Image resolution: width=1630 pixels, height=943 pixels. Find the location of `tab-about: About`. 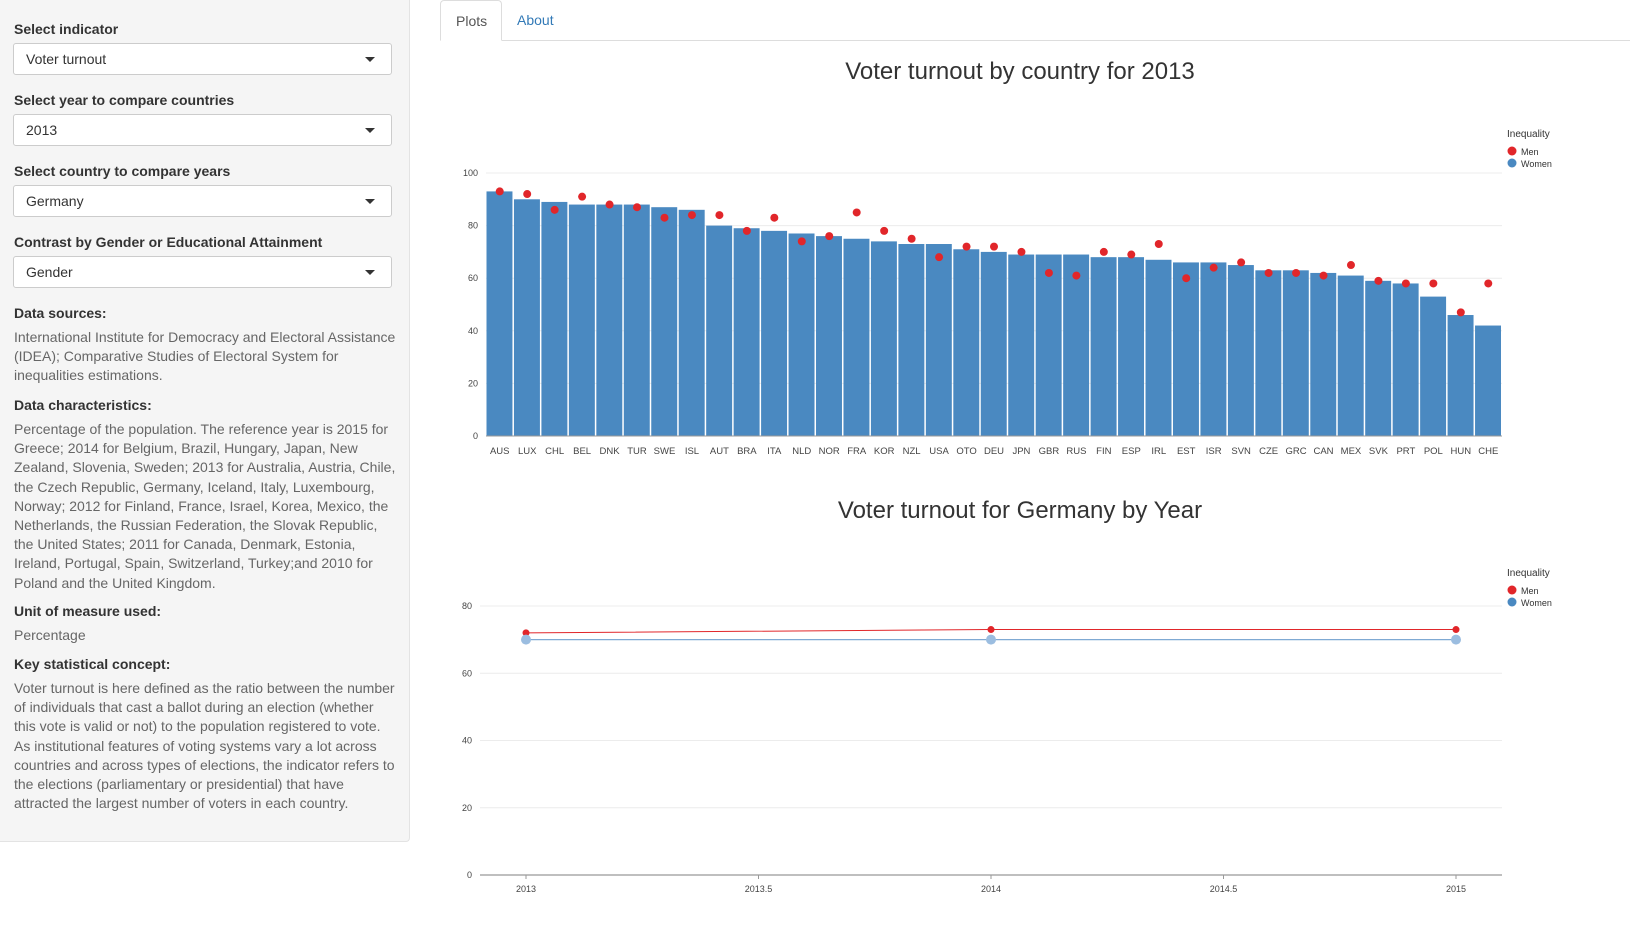

tab-about: About is located at coordinates (535, 20).